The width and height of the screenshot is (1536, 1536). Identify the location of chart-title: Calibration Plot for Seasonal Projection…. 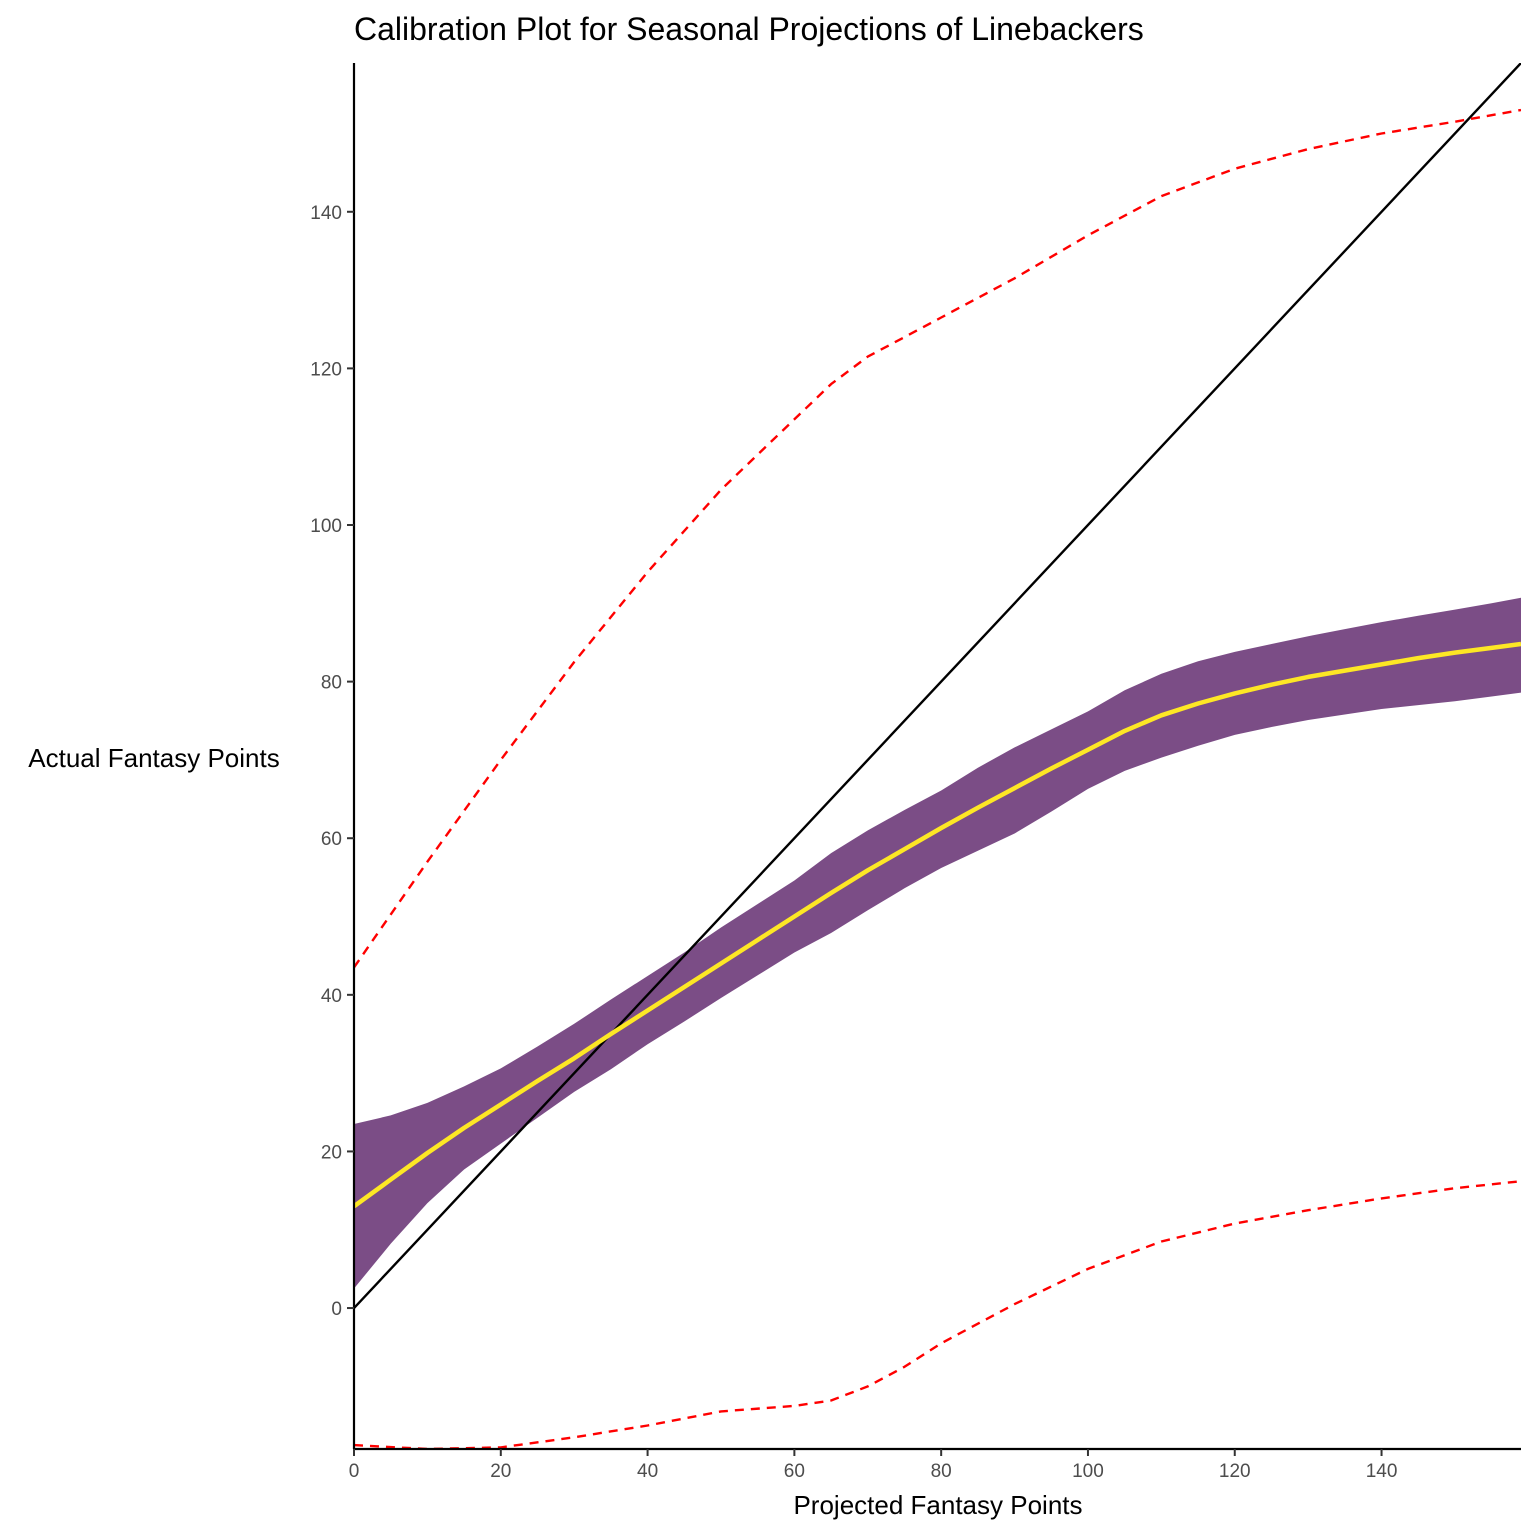
(749, 29).